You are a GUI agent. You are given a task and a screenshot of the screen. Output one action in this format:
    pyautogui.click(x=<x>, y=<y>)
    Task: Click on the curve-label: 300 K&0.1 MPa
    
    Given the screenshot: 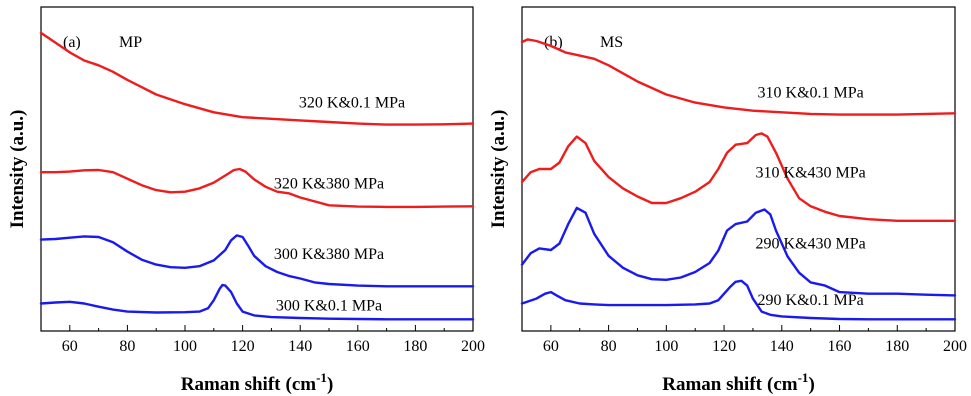 What is the action you would take?
    pyautogui.click(x=329, y=305)
    